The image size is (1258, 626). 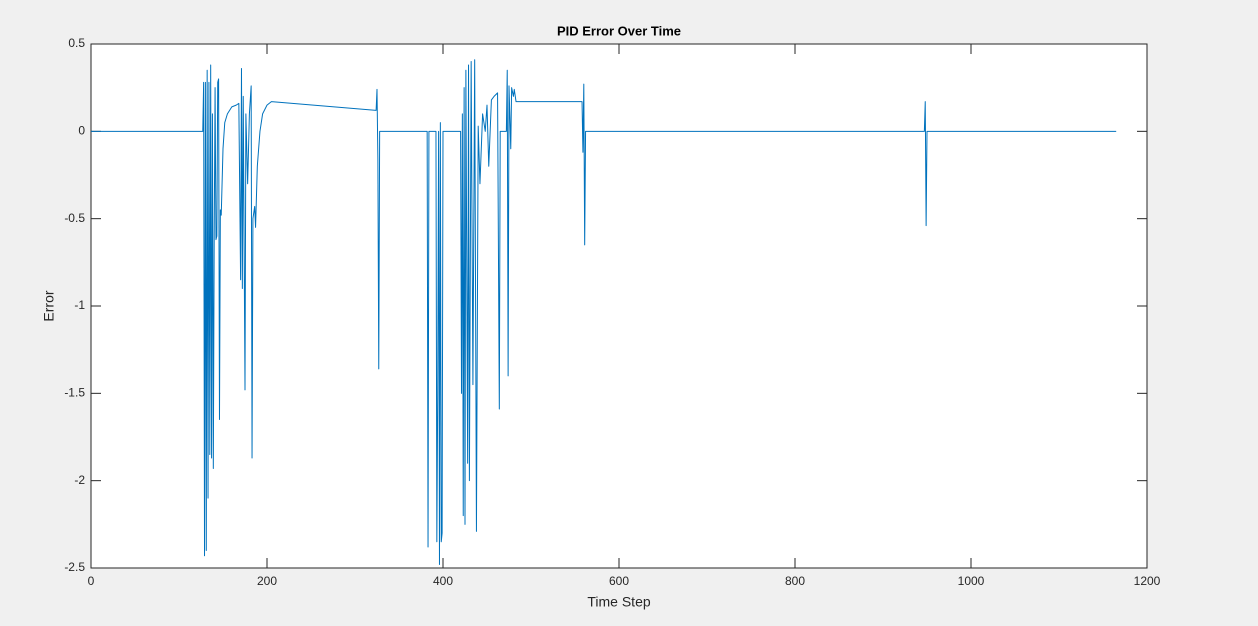 I want to click on x-axis-label: Time Step, so click(x=618, y=602).